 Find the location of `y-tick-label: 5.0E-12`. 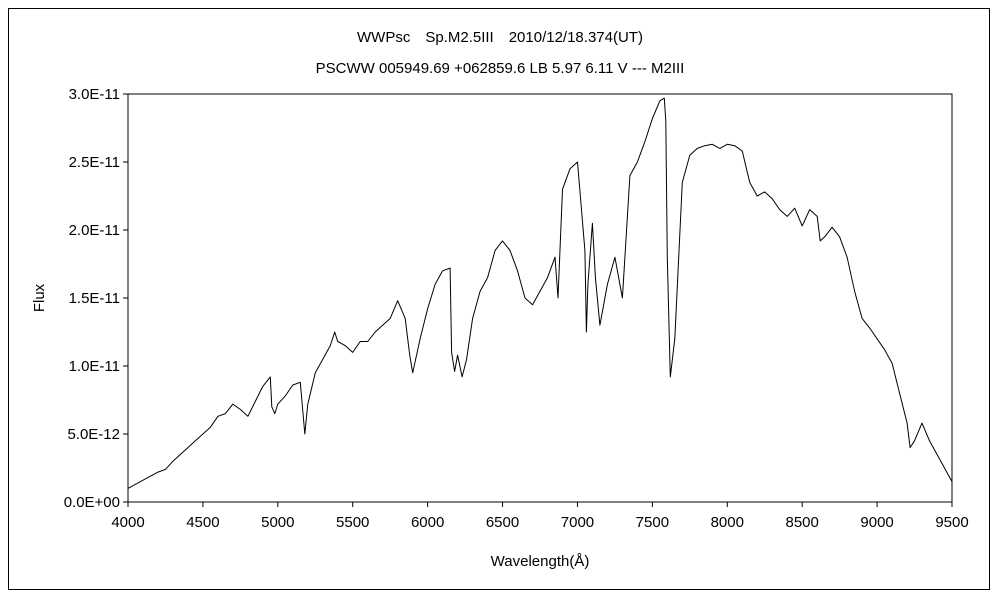

y-tick-label: 5.0E-12 is located at coordinates (93, 434).